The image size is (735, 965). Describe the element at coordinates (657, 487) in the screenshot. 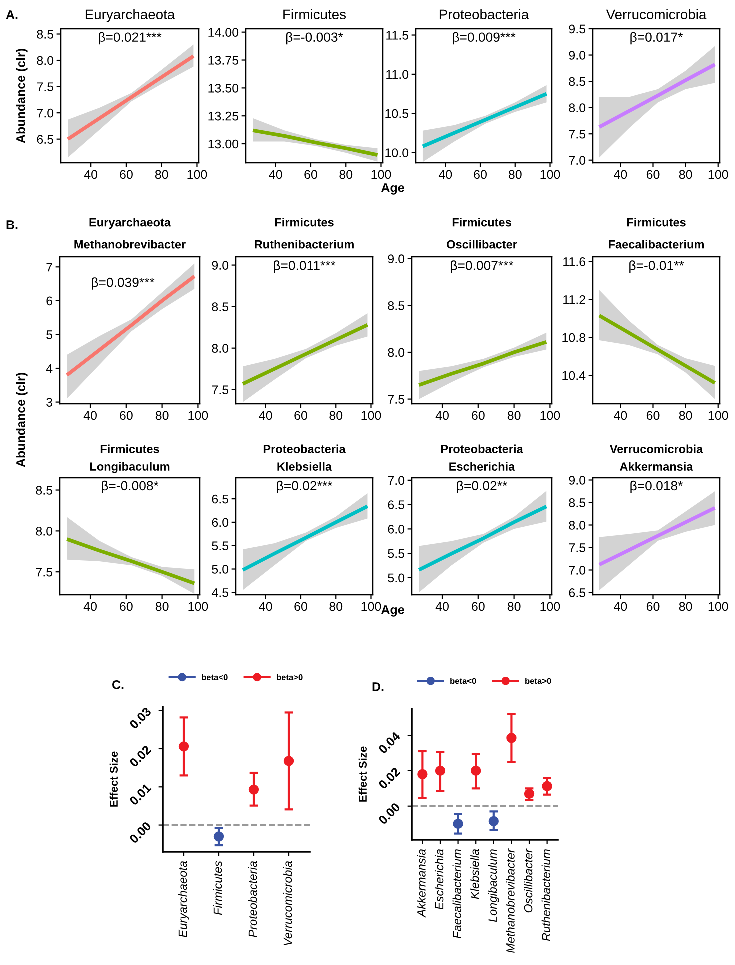

I see `annotation: β=0.018*` at that location.